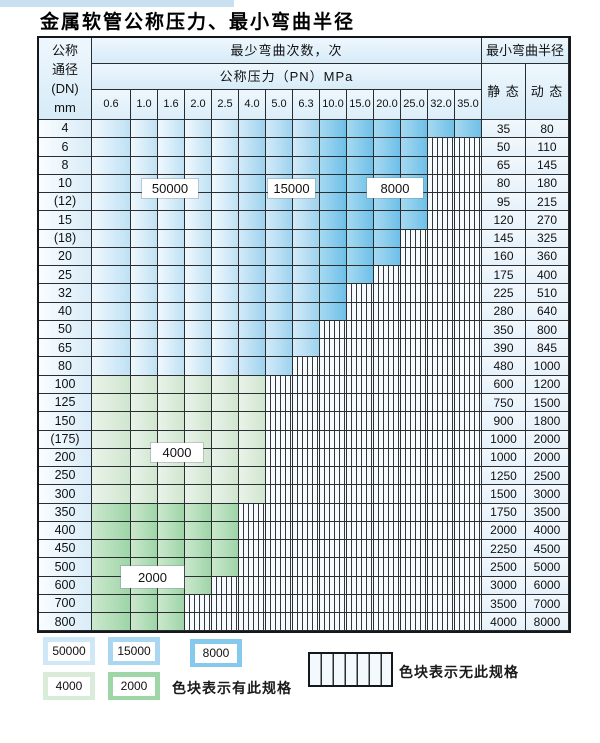 This screenshot has height=743, width=600. Describe the element at coordinates (504, 220) in the screenshot. I see `static-radius-cell: 120` at that location.